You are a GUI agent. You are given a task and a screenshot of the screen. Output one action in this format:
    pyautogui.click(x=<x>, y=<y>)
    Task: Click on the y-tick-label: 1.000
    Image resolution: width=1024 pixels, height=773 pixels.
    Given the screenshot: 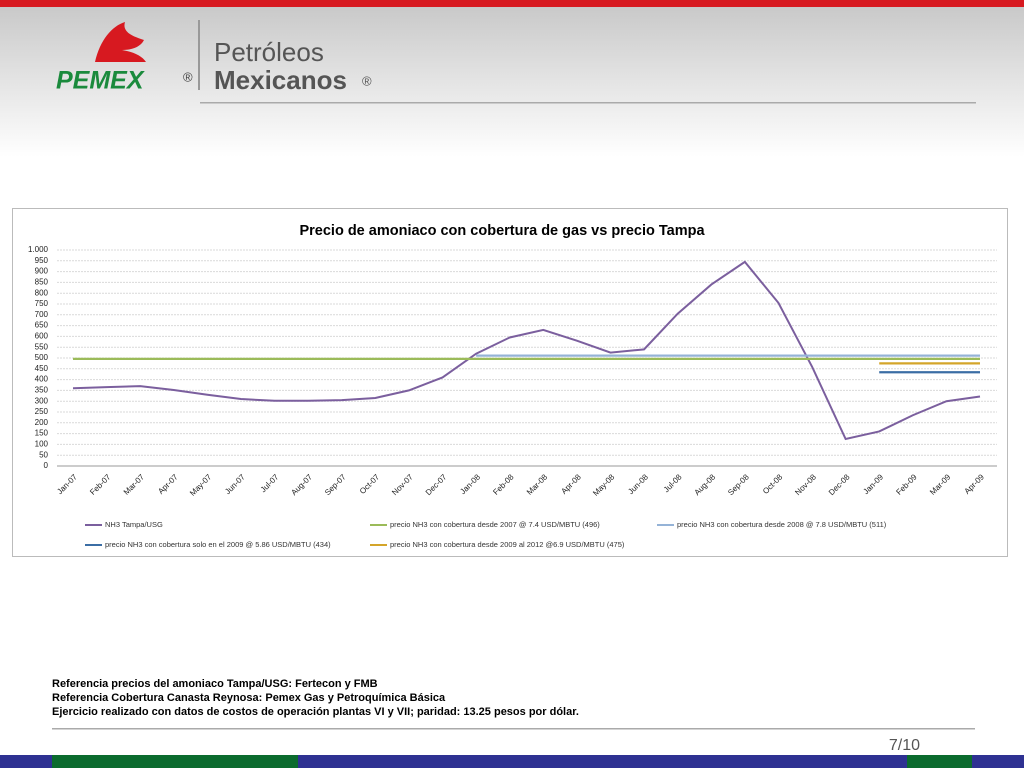 What is the action you would take?
    pyautogui.click(x=38, y=249)
    